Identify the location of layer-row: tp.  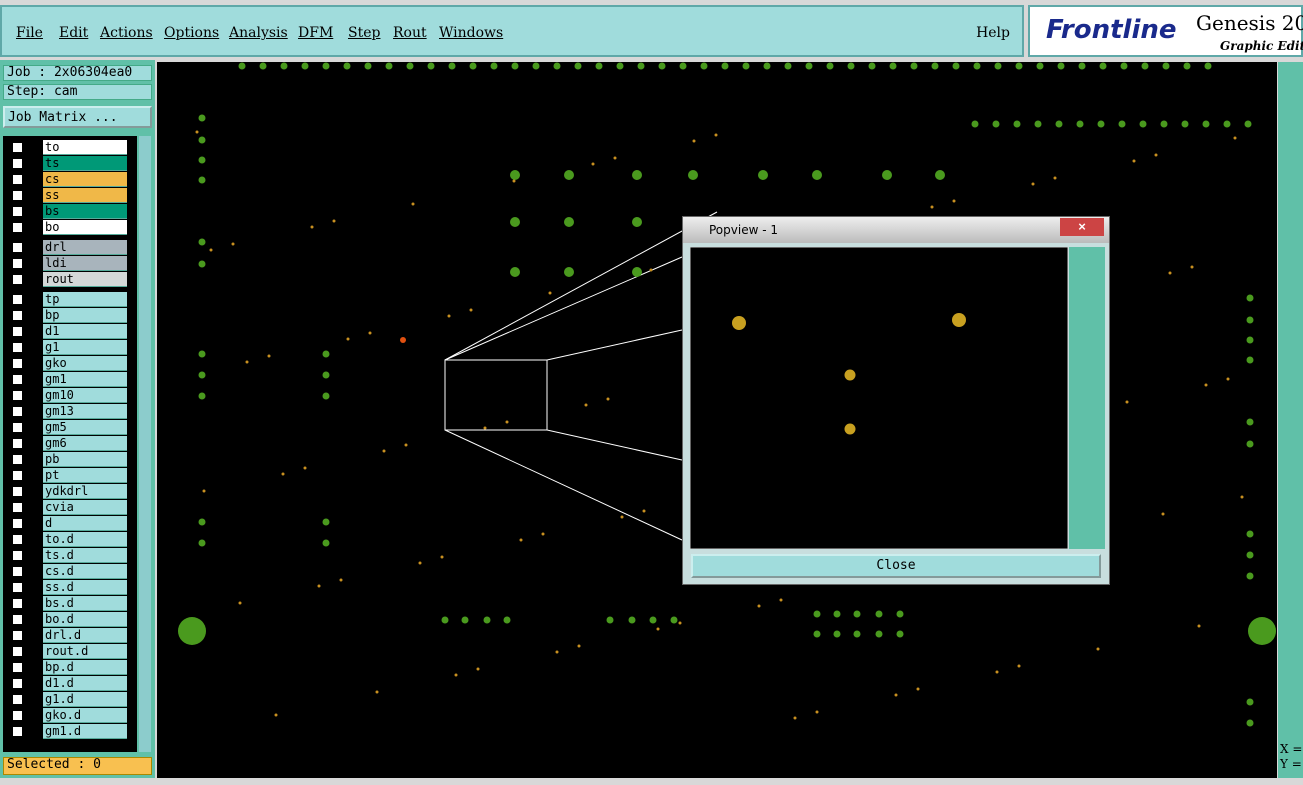
(68, 299).